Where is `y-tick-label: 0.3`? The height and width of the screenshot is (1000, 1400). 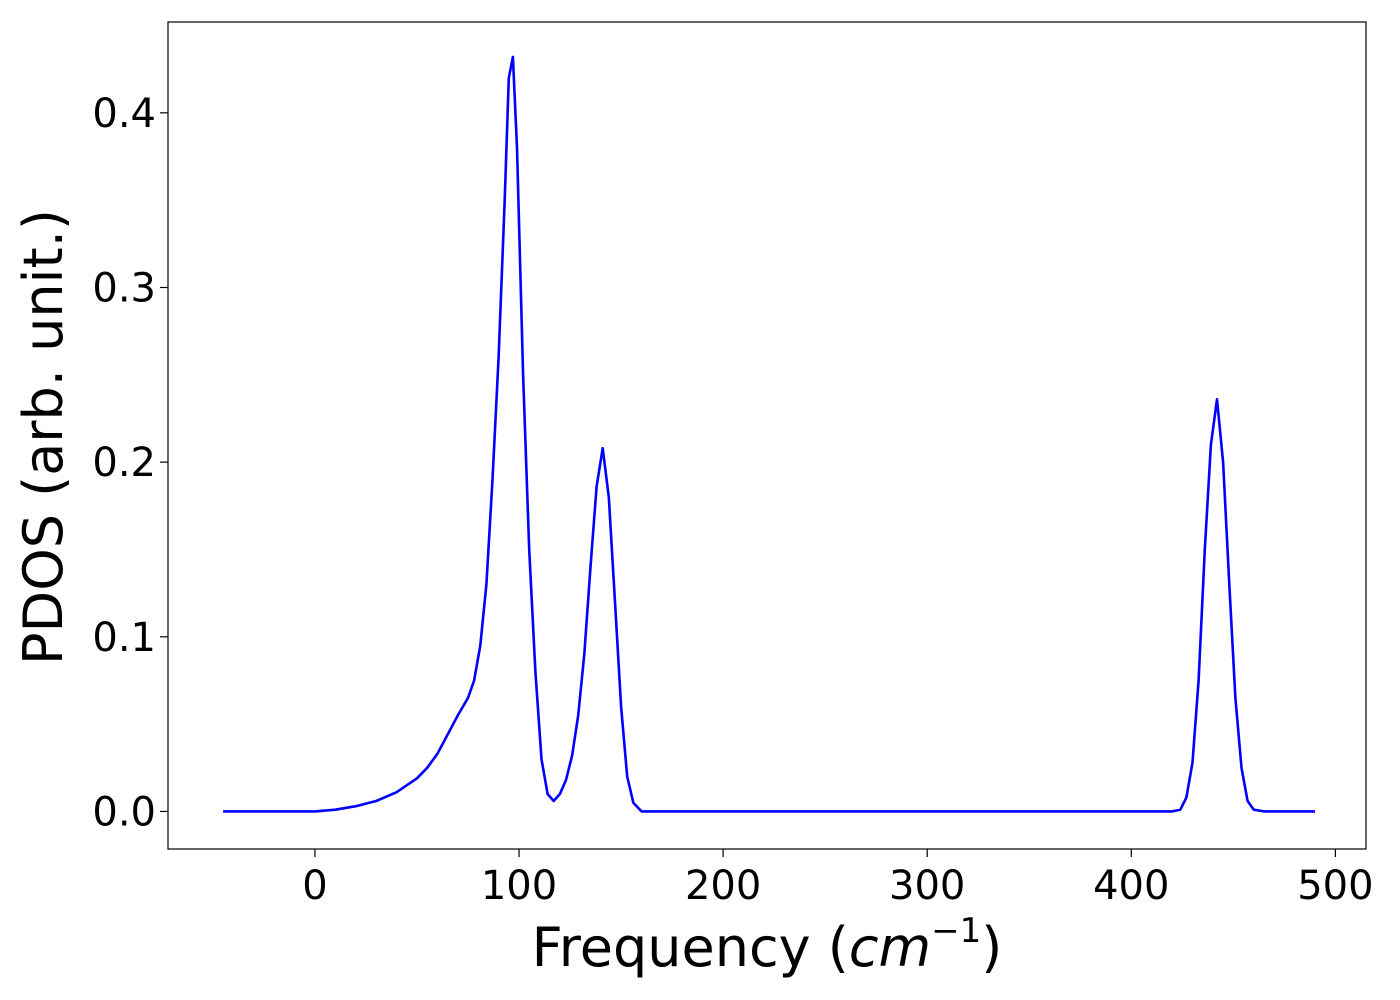
y-tick-label: 0.3 is located at coordinates (124, 288).